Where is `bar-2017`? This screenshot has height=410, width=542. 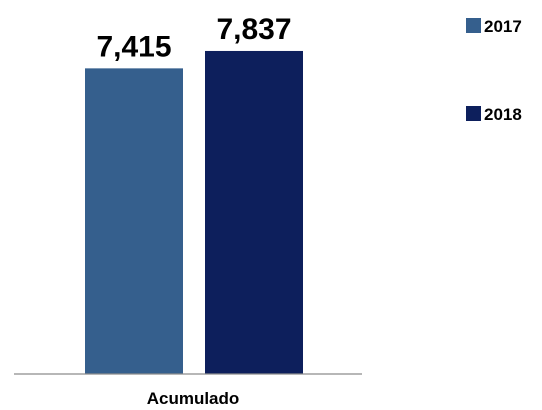 bar-2017 is located at coordinates (134, 221).